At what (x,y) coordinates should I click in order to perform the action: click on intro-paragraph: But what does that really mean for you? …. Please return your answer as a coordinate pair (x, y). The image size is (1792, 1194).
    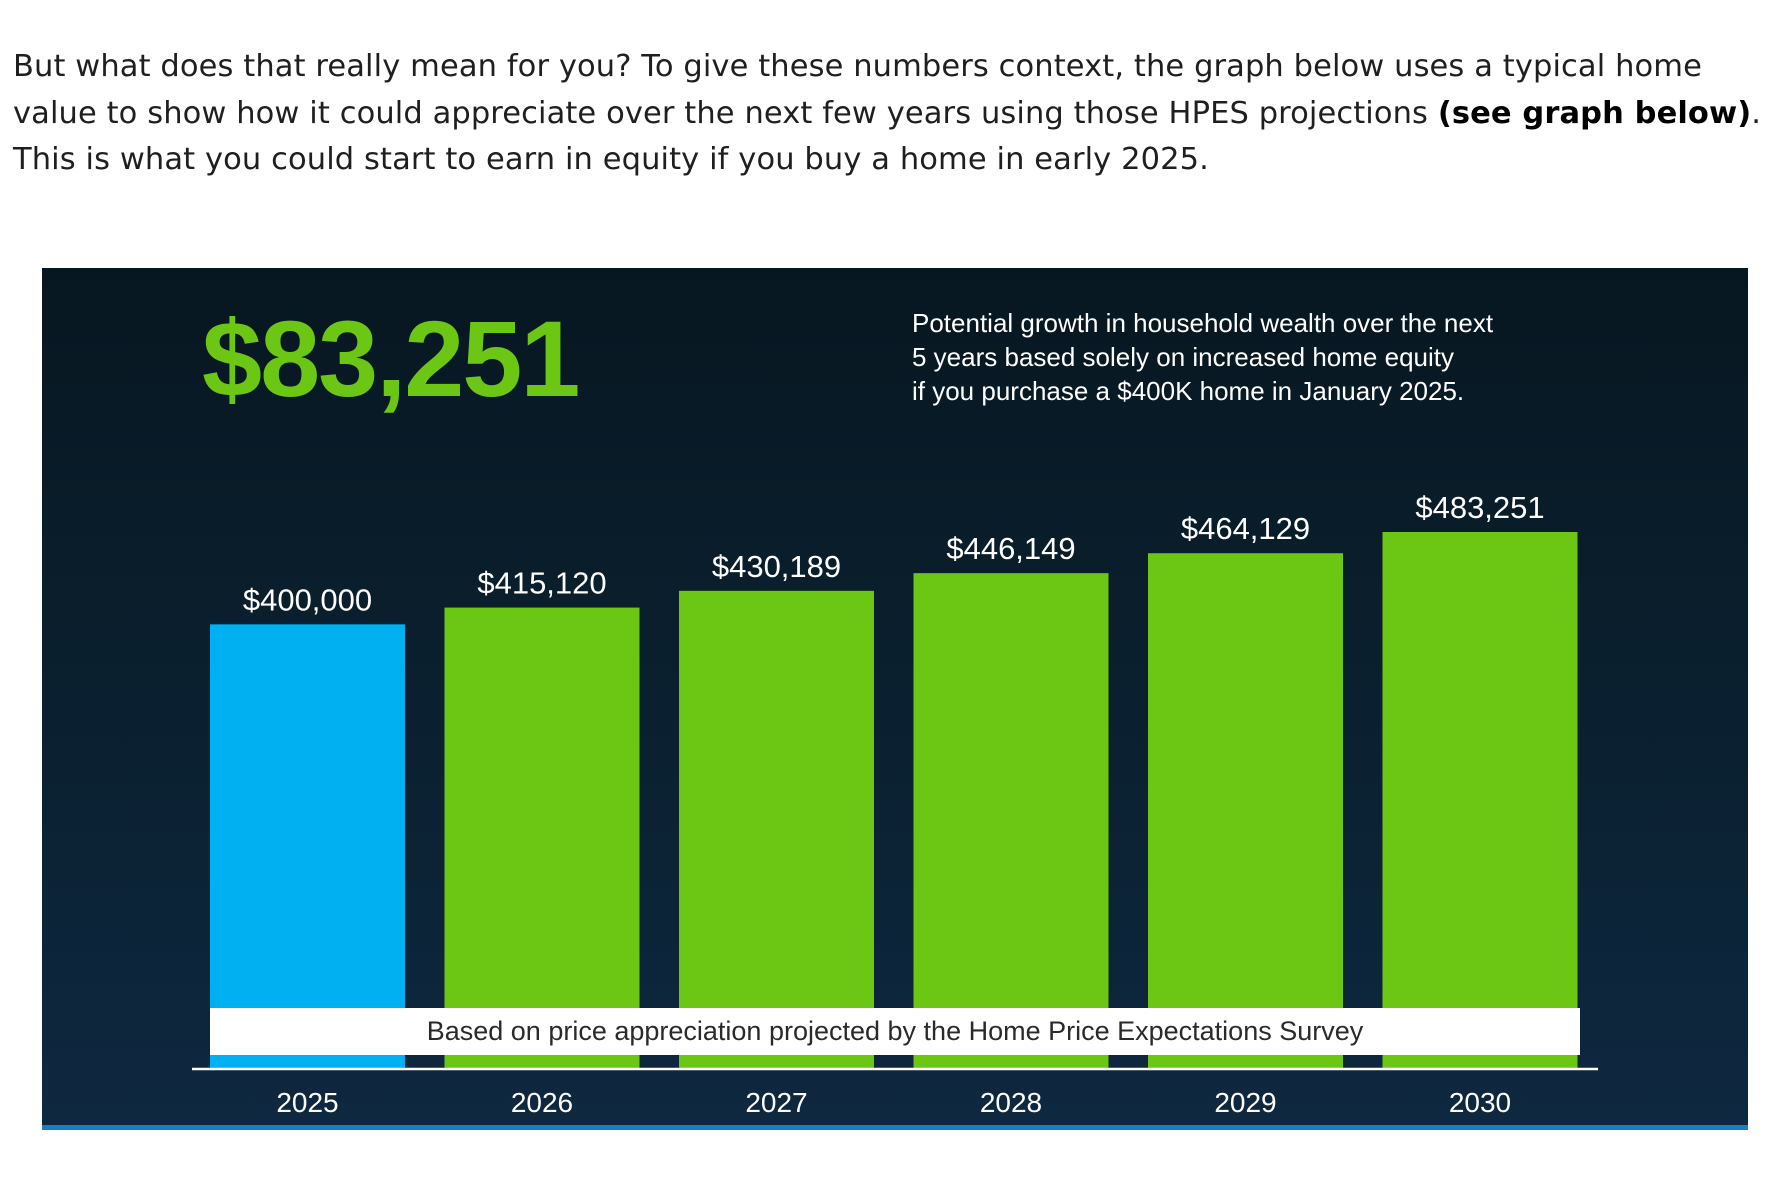
    Looking at the image, I should click on (898, 114).